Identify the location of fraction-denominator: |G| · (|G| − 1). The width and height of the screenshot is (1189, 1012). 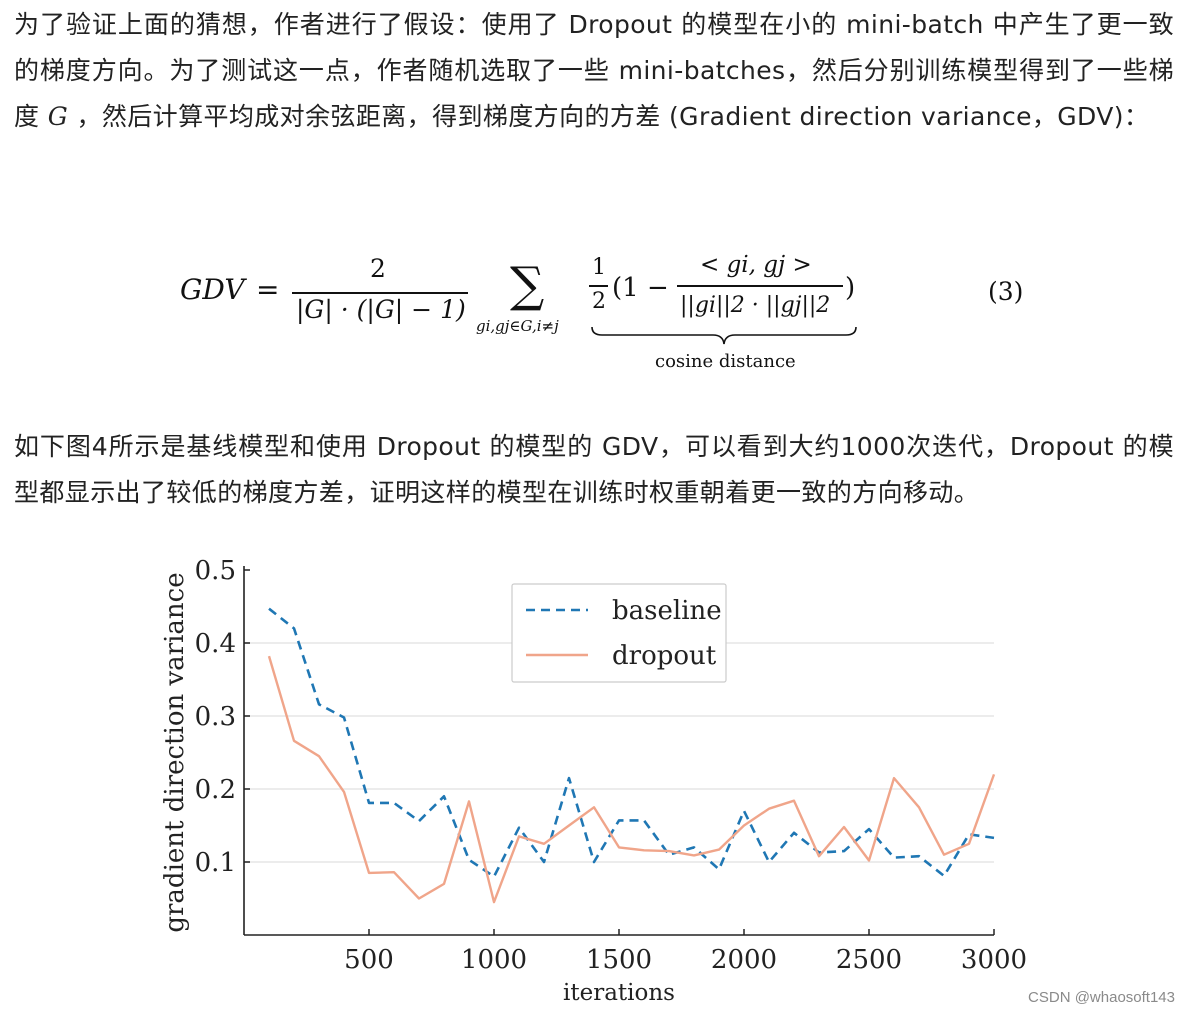
(381, 309).